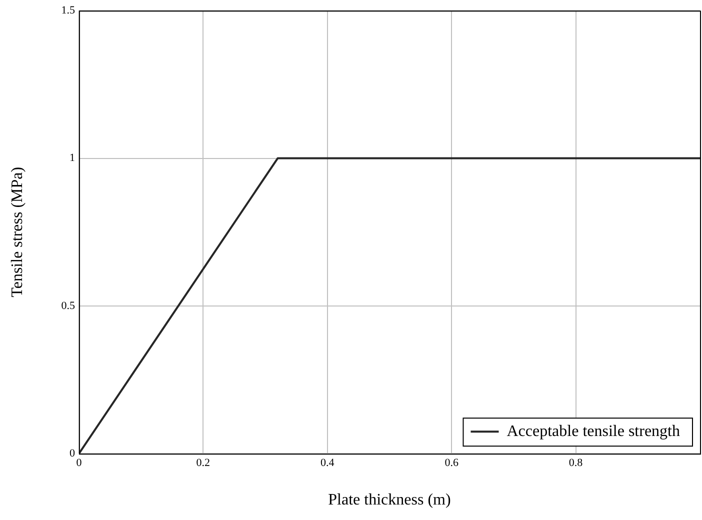 The image size is (702, 520). What do you see at coordinates (72, 158) in the screenshot?
I see `y-tick-label: 1` at bounding box center [72, 158].